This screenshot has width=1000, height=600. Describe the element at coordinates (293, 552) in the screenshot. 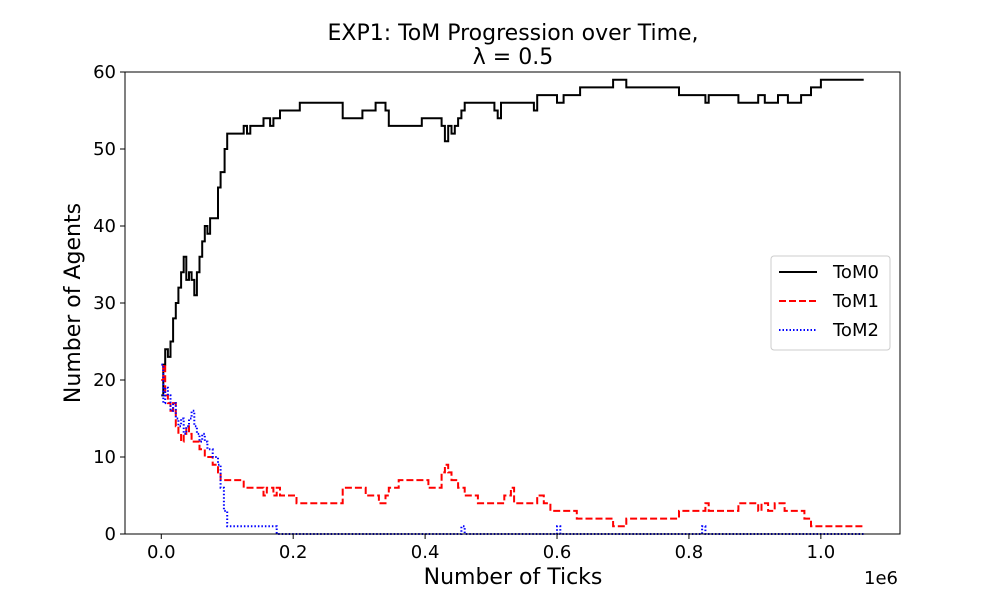

I see `x-tick-label: 0.2` at that location.